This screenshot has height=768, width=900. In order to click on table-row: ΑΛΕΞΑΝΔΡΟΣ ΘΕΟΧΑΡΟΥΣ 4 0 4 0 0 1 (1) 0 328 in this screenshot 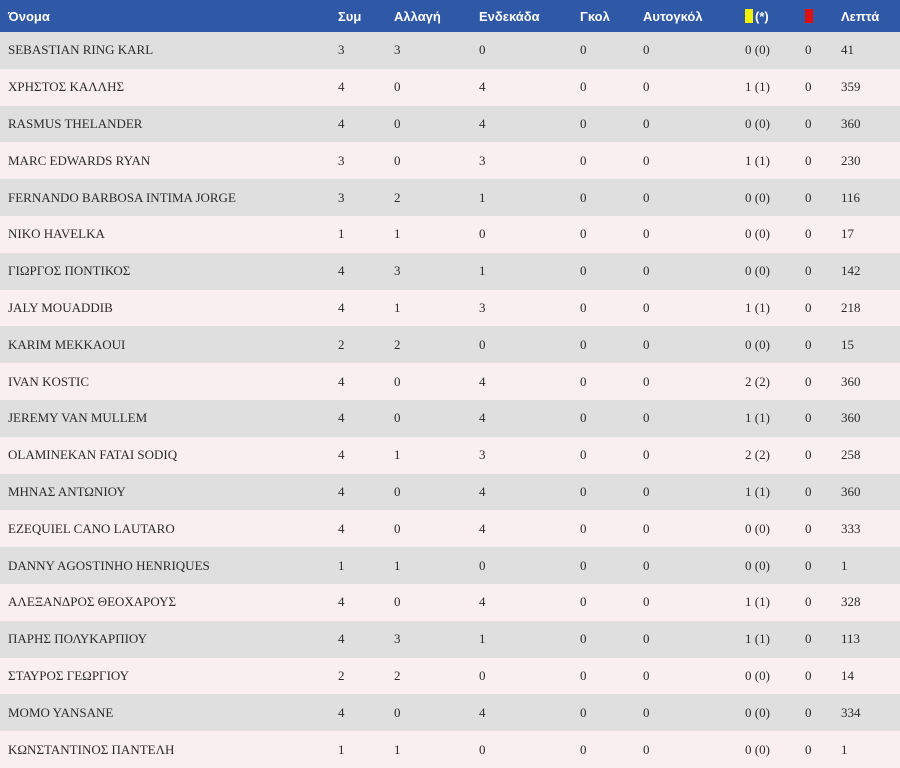, I will do `click(450, 602)`.